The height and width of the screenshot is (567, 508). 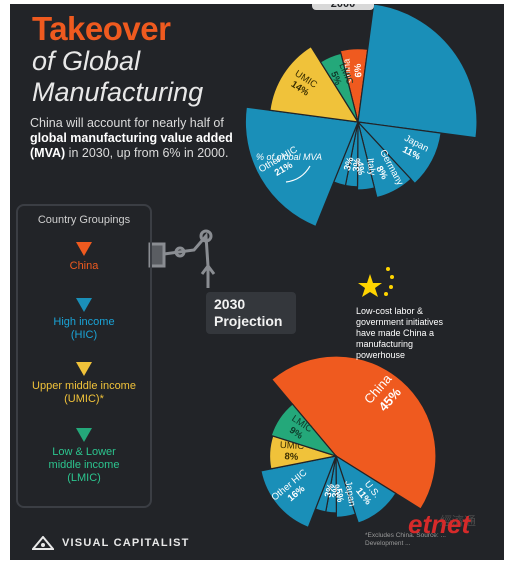 What do you see at coordinates (147, 153) in the screenshot?
I see `description-post: in 2030, up from 6% in 2000.` at bounding box center [147, 153].